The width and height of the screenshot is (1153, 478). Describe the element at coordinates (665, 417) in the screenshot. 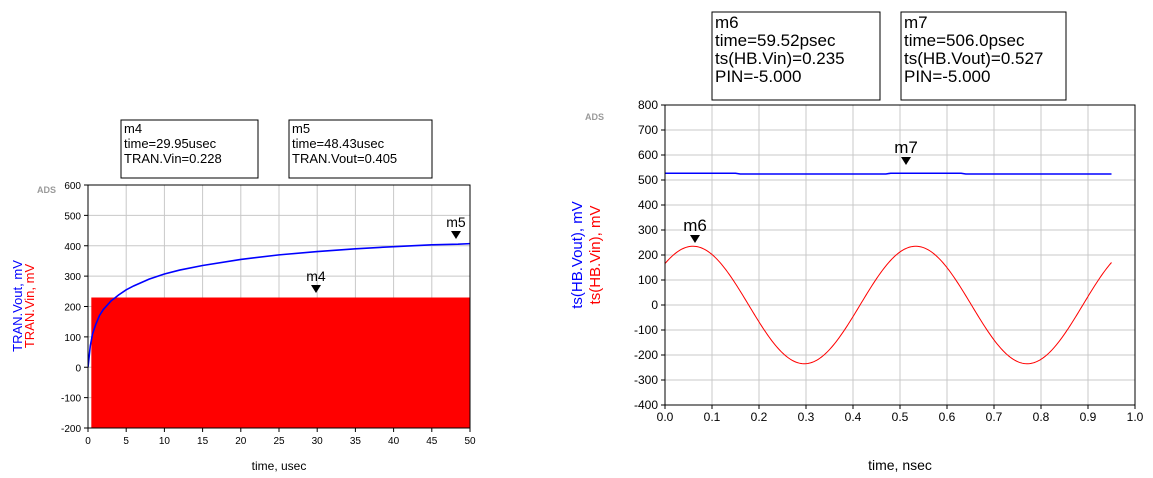

I see `x-tick-label: 0.0` at that location.